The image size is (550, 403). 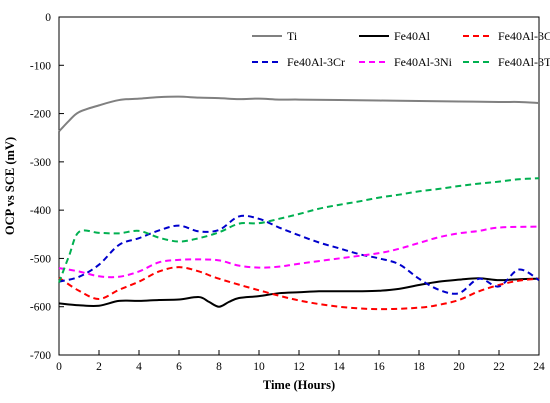 I want to click on x-tick-label: 12, so click(x=299, y=367).